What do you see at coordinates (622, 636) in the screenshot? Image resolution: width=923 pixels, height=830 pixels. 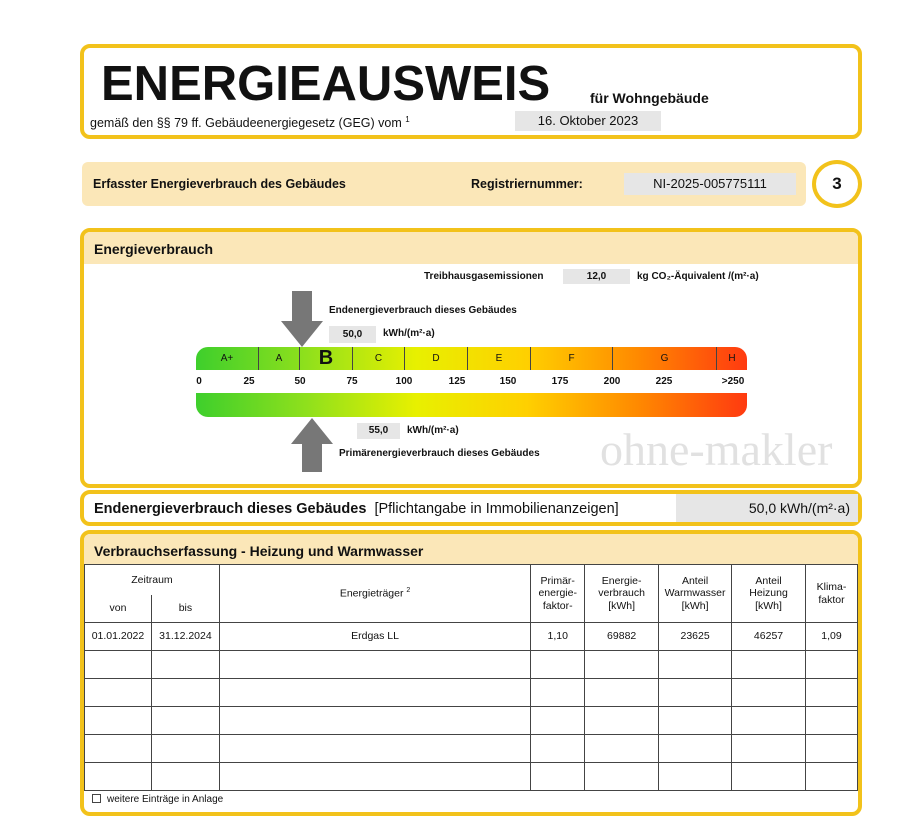 I see `cell-verbrauch: 69882` at bounding box center [622, 636].